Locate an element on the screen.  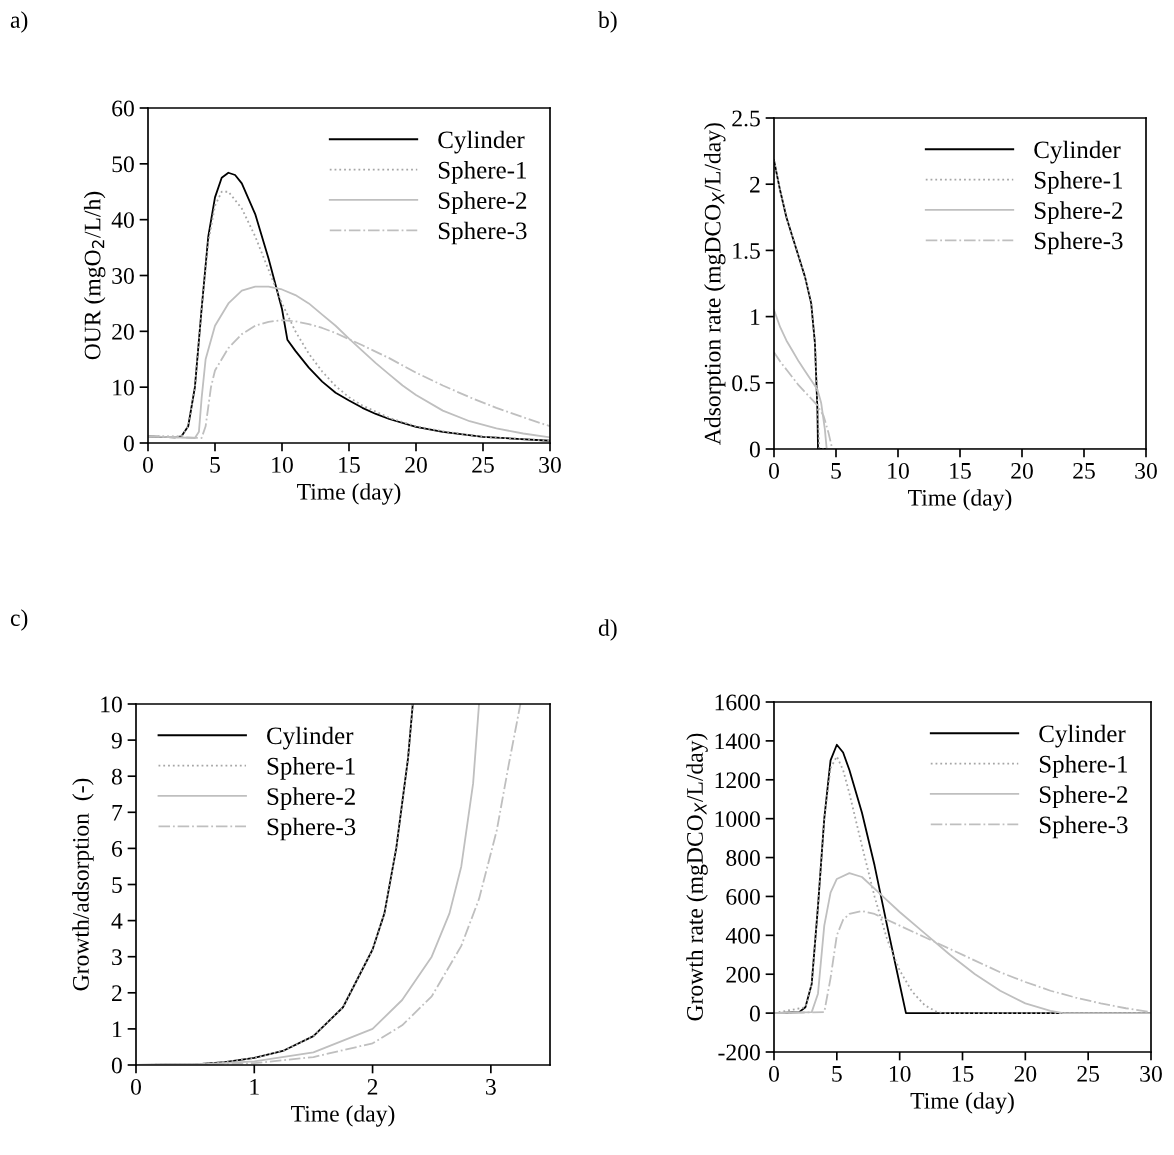
y-tick-label: 7 is located at coordinates (117, 813).